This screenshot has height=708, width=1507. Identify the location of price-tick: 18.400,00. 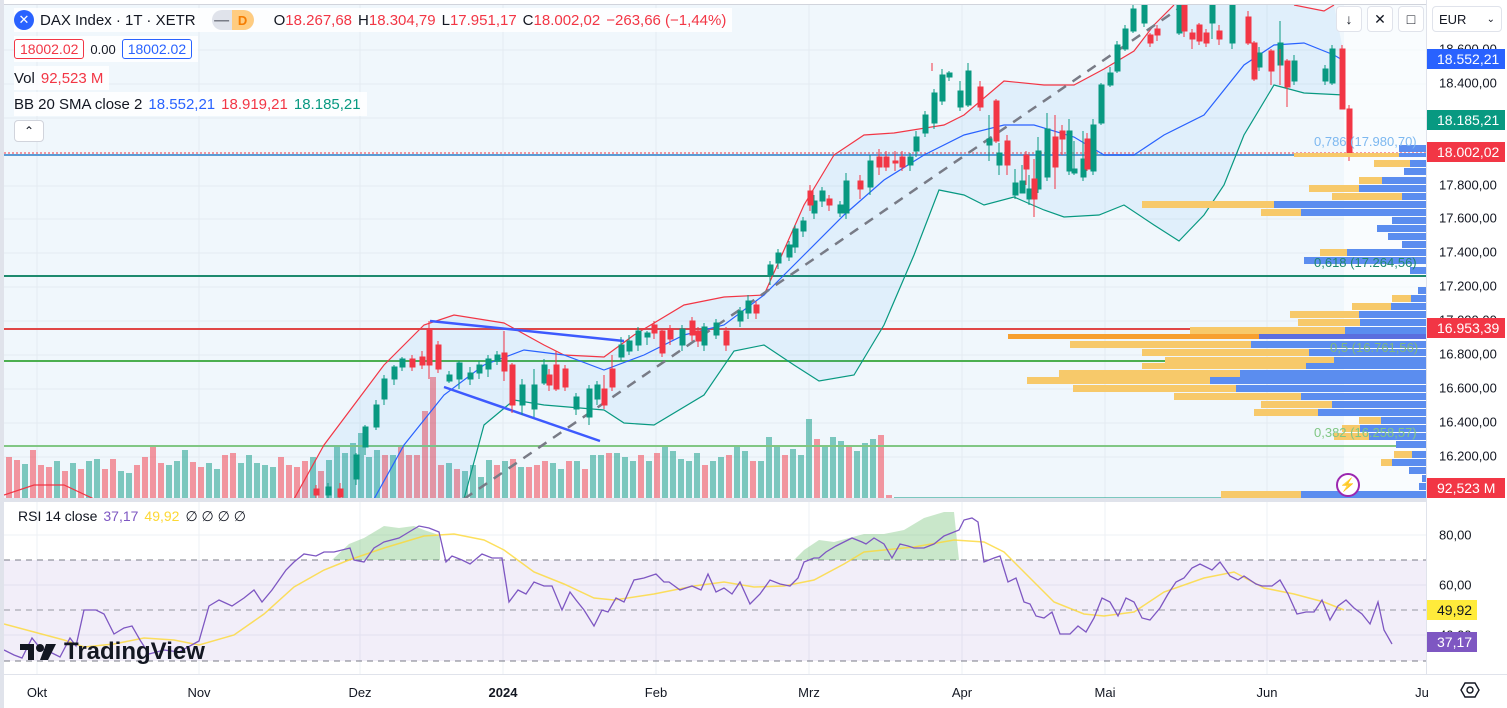
(1468, 83).